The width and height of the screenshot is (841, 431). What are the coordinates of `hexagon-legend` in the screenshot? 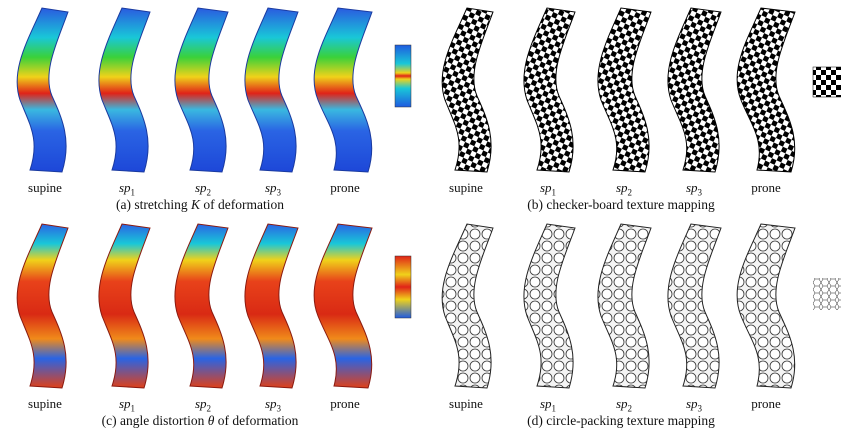 It's located at (827, 294).